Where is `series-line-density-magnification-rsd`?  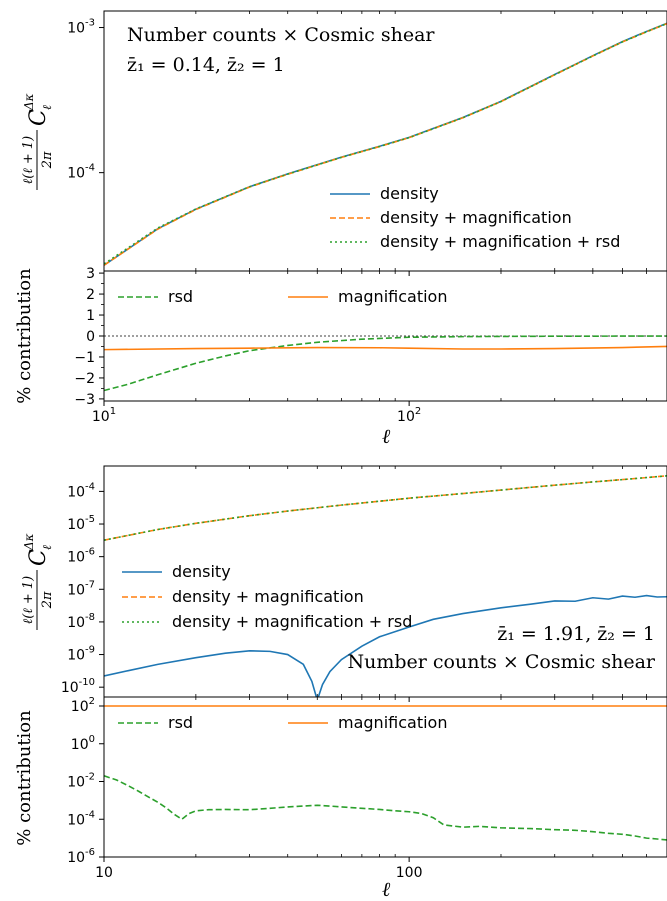
series-line-density-magnification-rsd is located at coordinates (385, 508).